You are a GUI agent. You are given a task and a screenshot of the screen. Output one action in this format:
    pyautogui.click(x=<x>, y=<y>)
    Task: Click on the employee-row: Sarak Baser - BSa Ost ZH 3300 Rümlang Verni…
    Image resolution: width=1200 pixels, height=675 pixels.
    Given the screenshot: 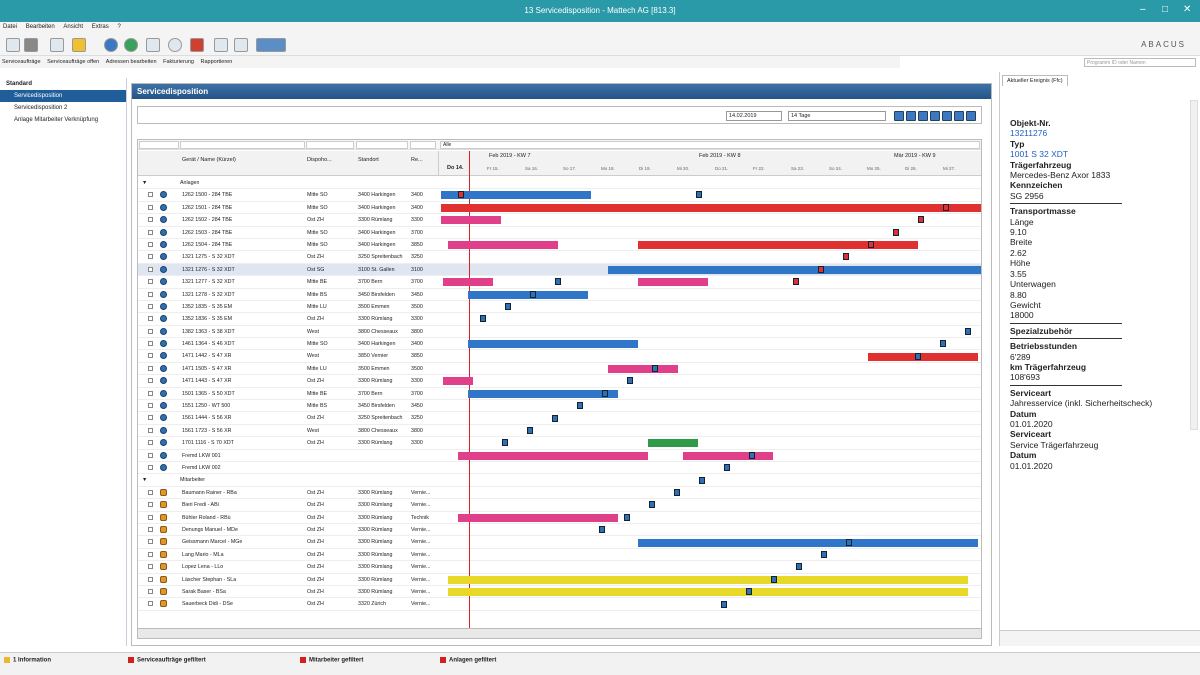 What is the action you would take?
    pyautogui.click(x=559, y=592)
    